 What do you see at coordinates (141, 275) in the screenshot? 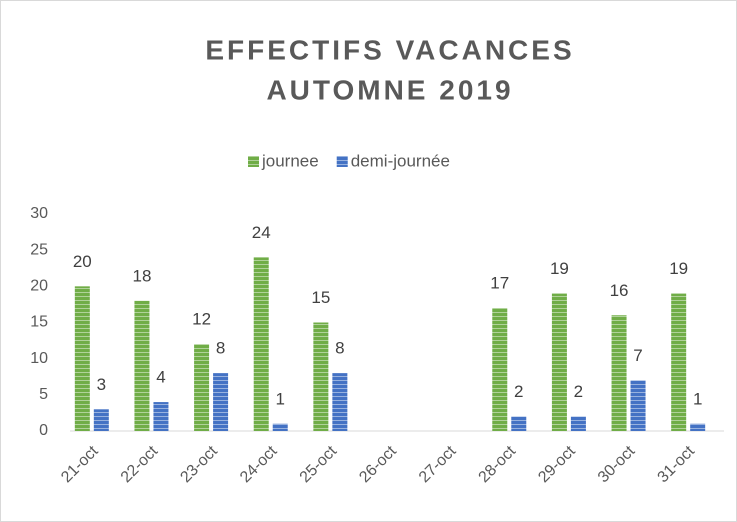
I see `data-label: 18` at bounding box center [141, 275].